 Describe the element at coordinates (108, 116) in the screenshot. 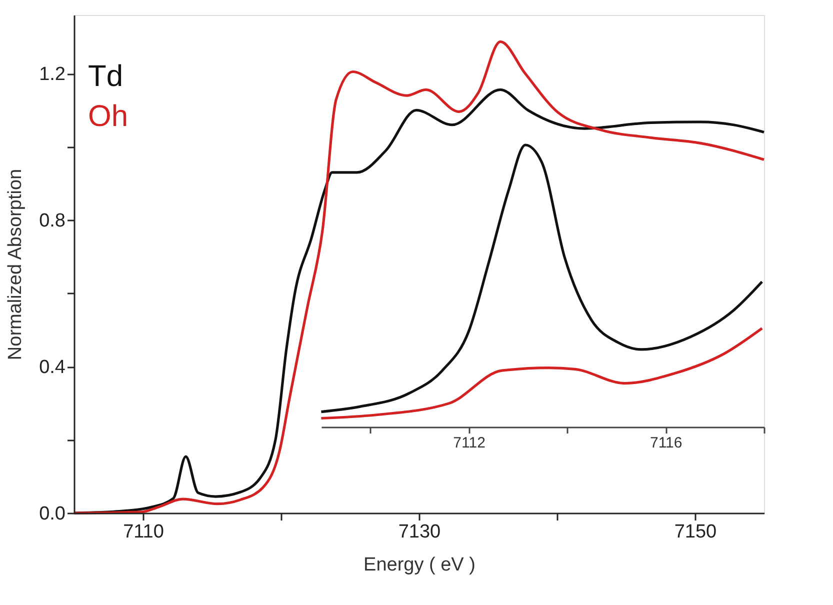

I see `text: Oh` at that location.